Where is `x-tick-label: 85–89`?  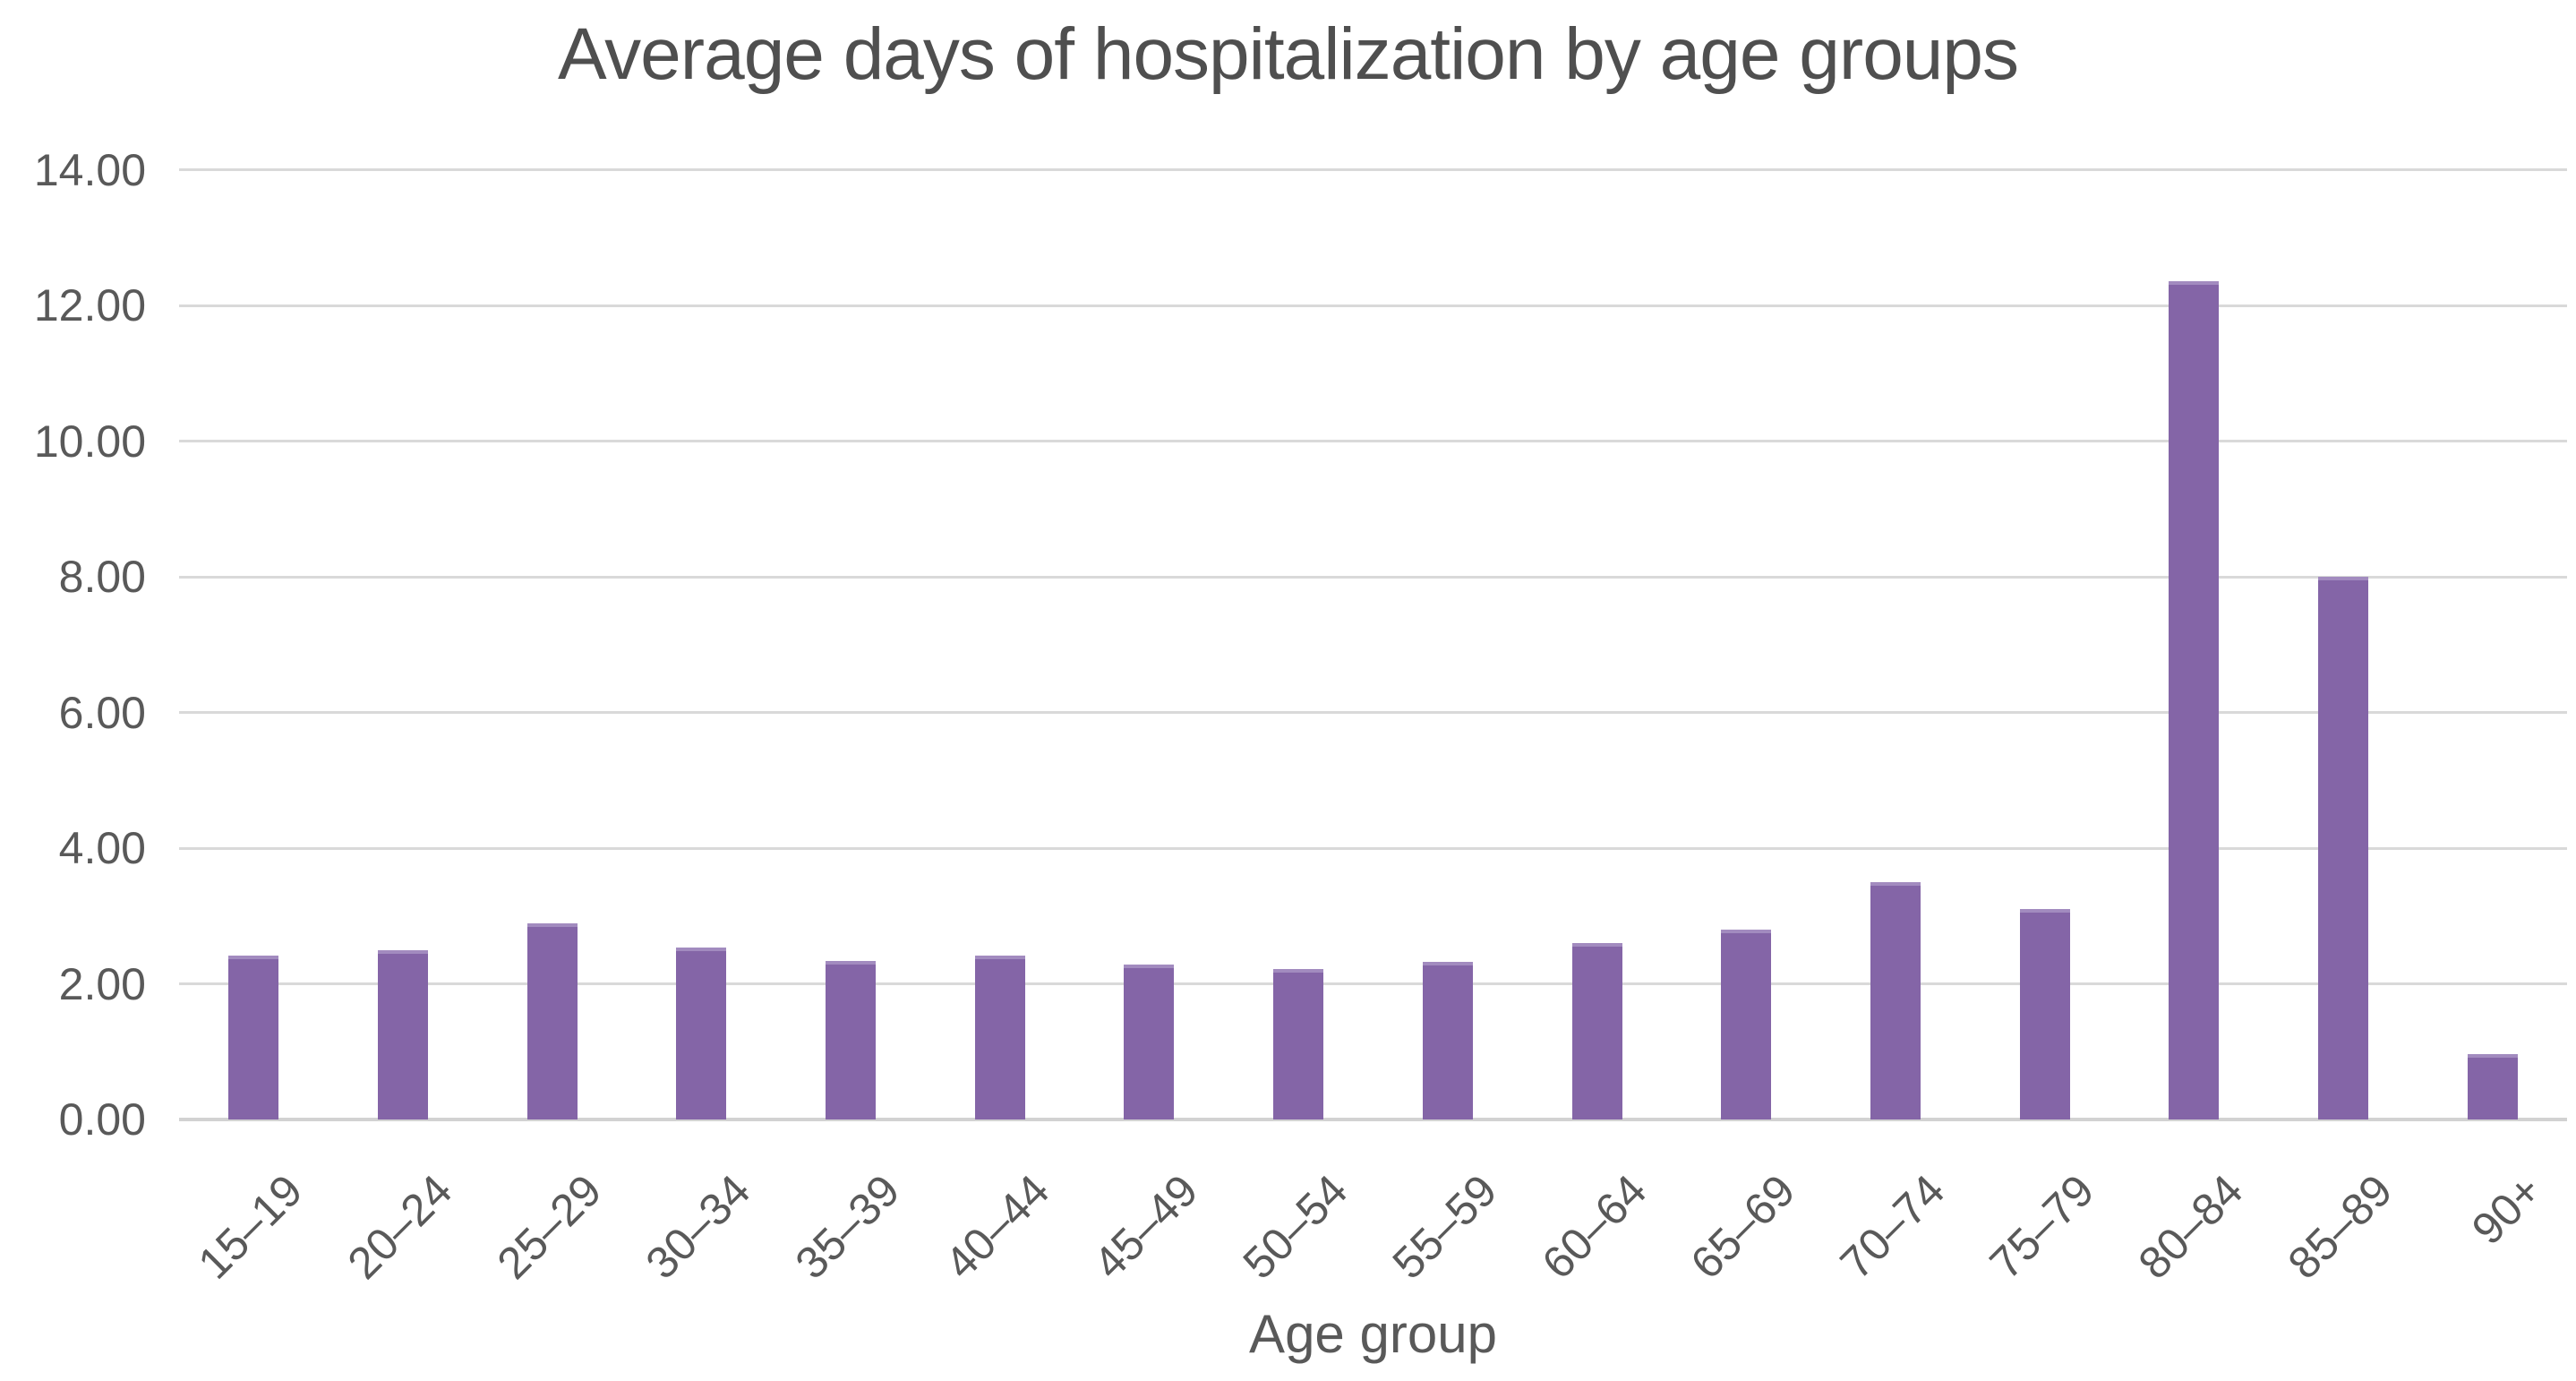 x-tick-label: 85–89 is located at coordinates (2340, 1227).